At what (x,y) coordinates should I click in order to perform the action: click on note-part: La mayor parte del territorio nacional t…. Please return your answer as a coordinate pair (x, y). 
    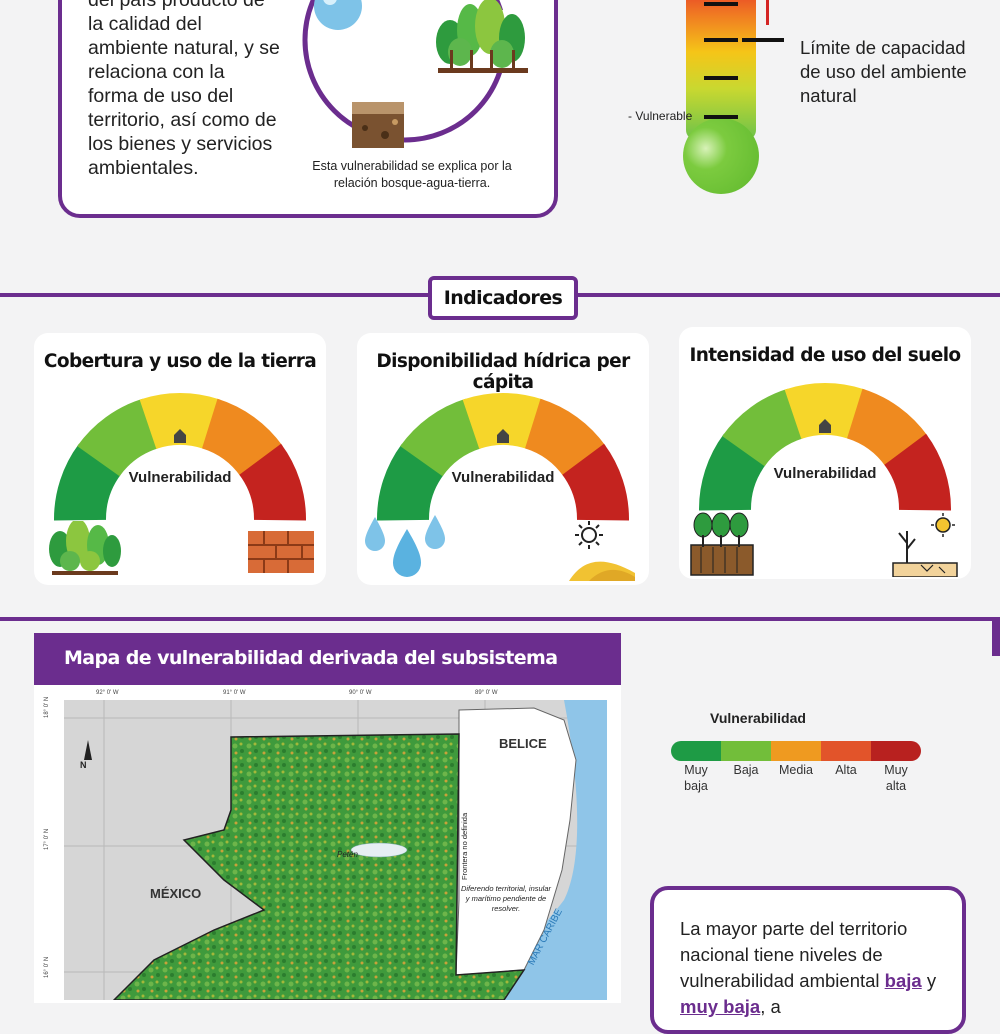
    Looking at the image, I should click on (794, 954).